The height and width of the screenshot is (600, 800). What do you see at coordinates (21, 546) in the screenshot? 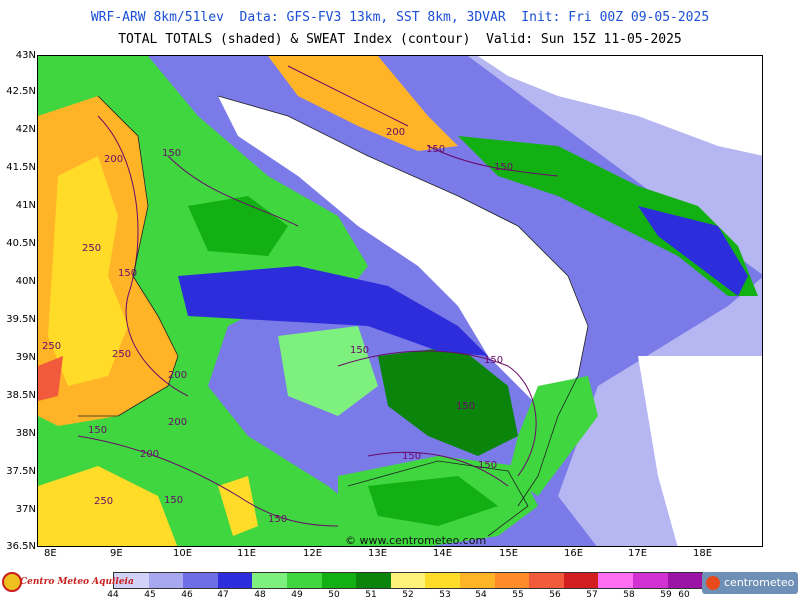
I see `lat-label: 36.5N` at bounding box center [21, 546].